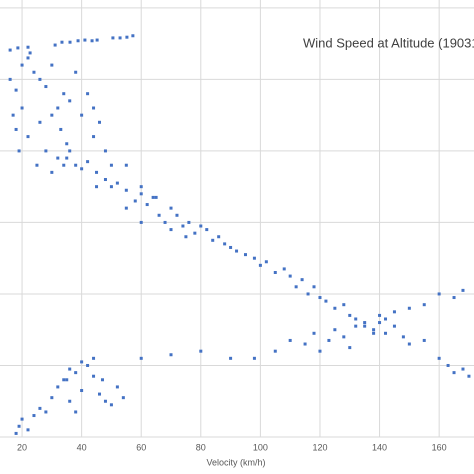 This screenshot has width=474, height=474. Describe the element at coordinates (379, 447) in the screenshot. I see `x-tick-label: 140` at that location.